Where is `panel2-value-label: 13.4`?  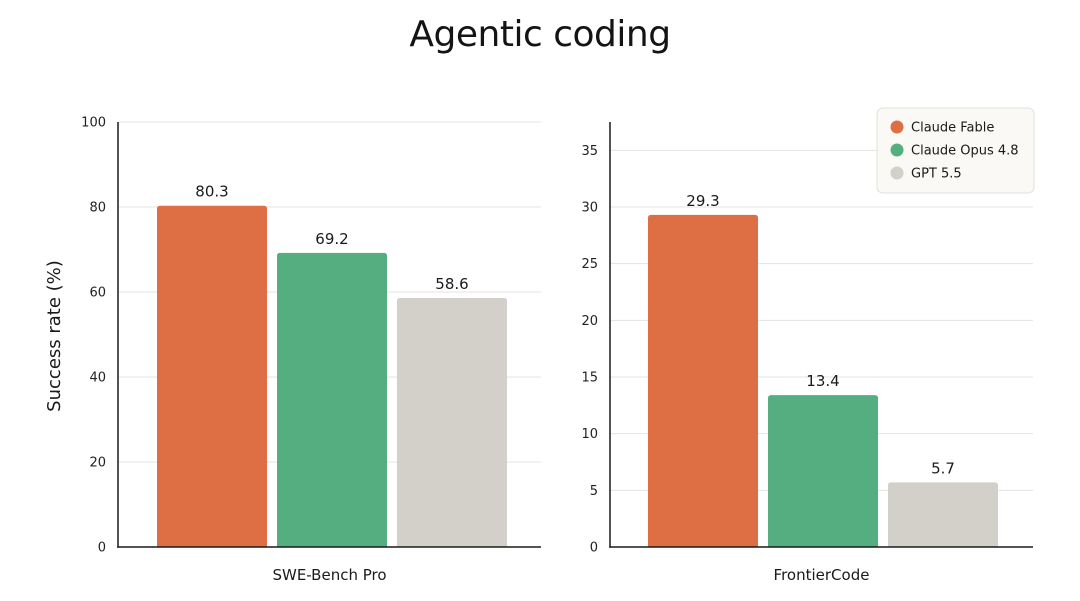
panel2-value-label: 13.4 is located at coordinates (822, 381).